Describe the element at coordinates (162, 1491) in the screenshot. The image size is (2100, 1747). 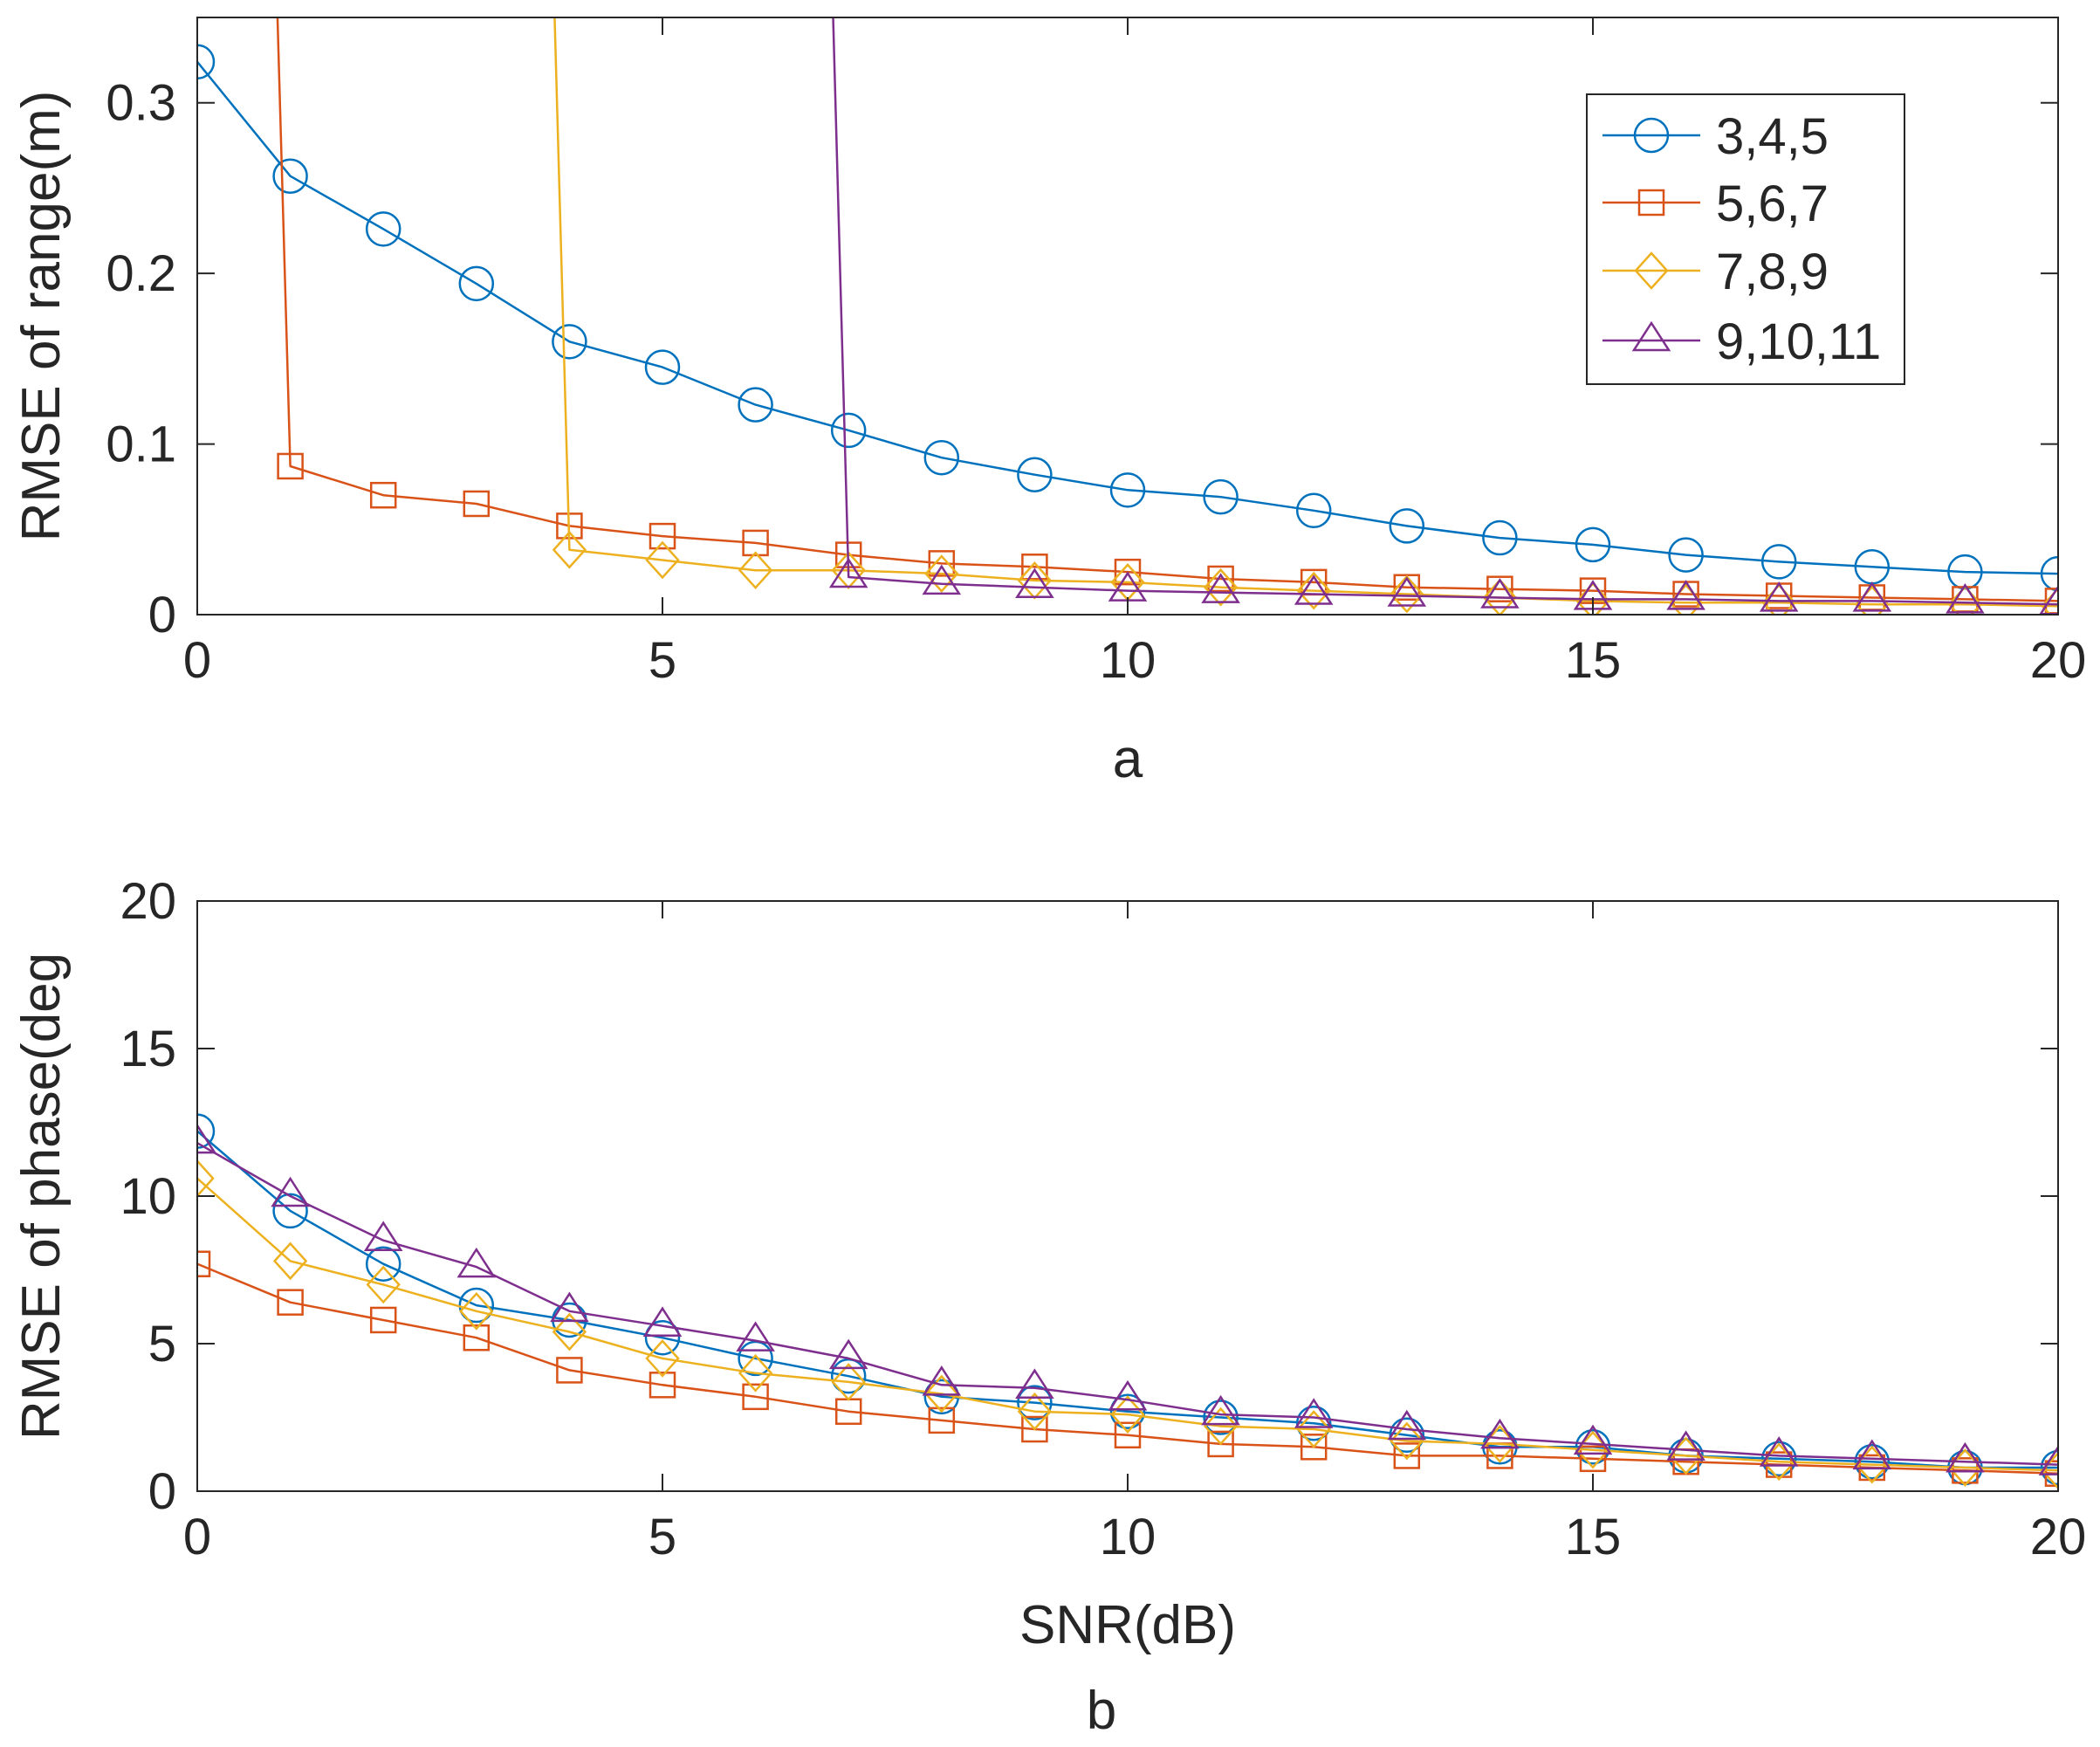
I see `panel-b-y-tick-label: 0` at that location.